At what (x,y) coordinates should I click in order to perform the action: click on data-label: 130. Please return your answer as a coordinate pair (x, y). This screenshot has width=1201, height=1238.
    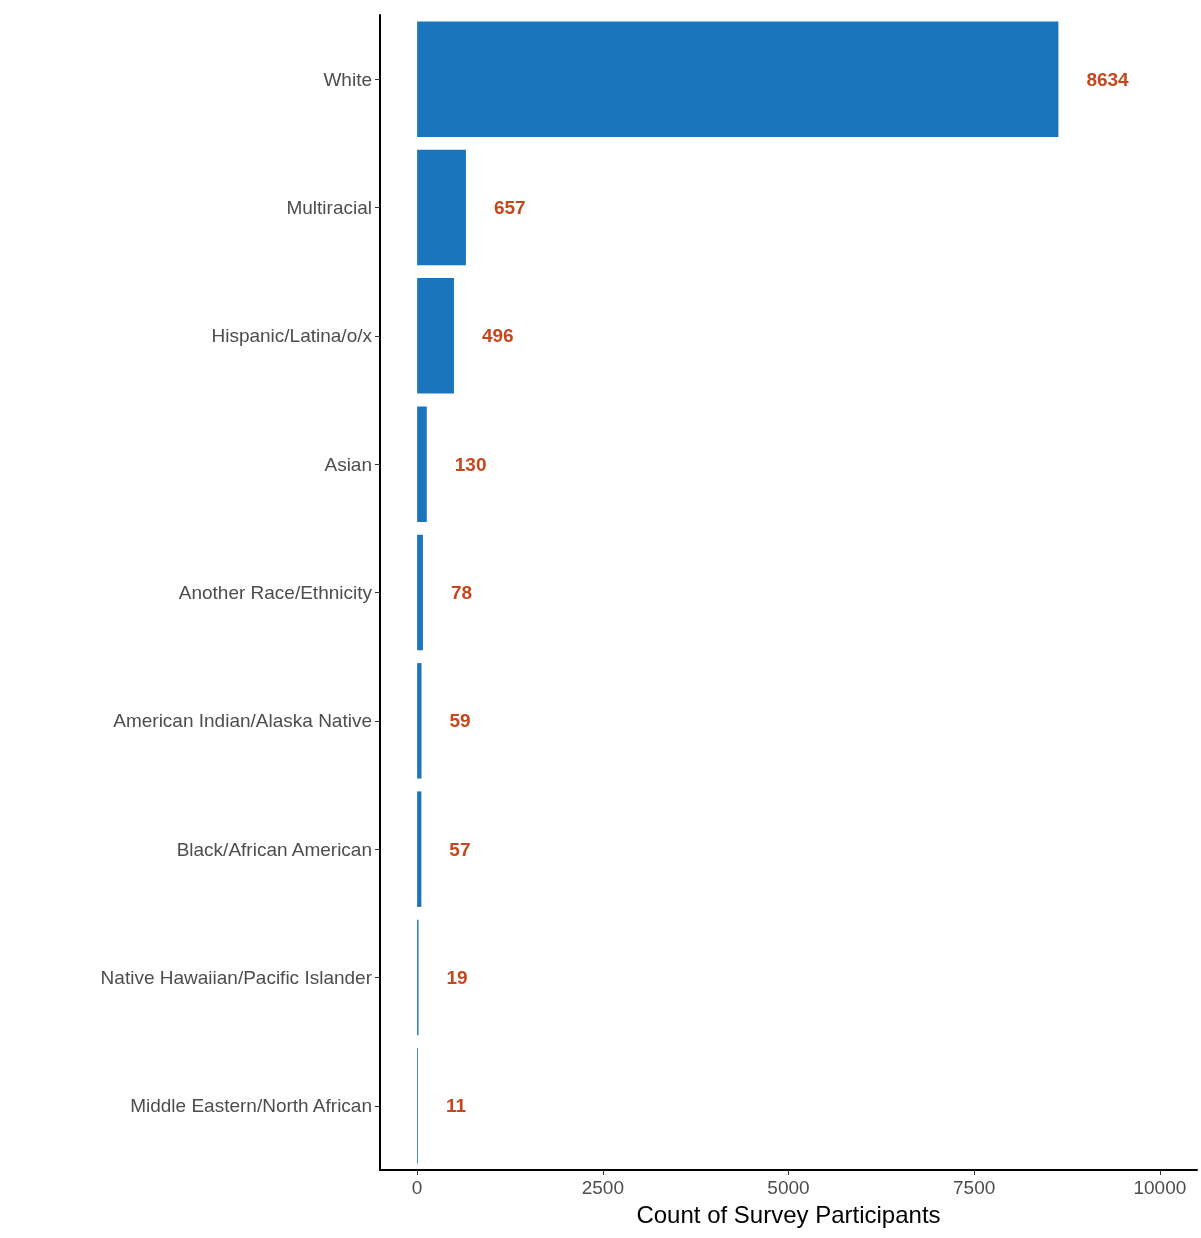
    Looking at the image, I should click on (470, 464).